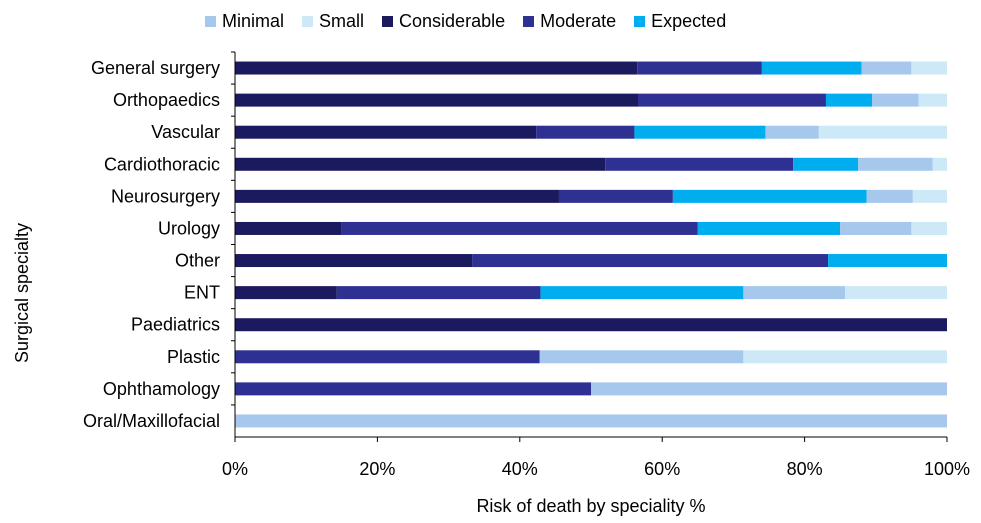  I want to click on legend-item-moderate: Moderate, so click(569, 21).